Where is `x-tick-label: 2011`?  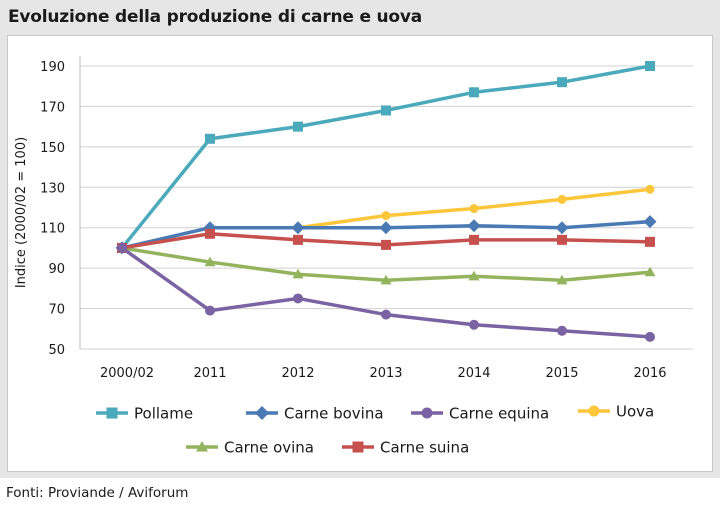 x-tick-label: 2011 is located at coordinates (209, 373).